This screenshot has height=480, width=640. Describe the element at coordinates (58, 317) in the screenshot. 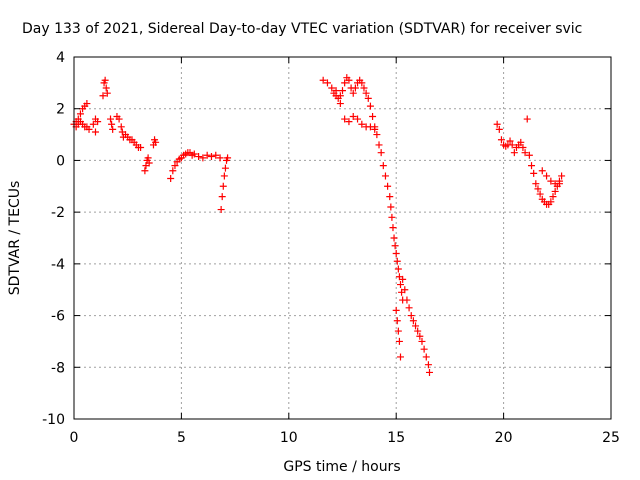

I see `y-tick-label: -6` at that location.